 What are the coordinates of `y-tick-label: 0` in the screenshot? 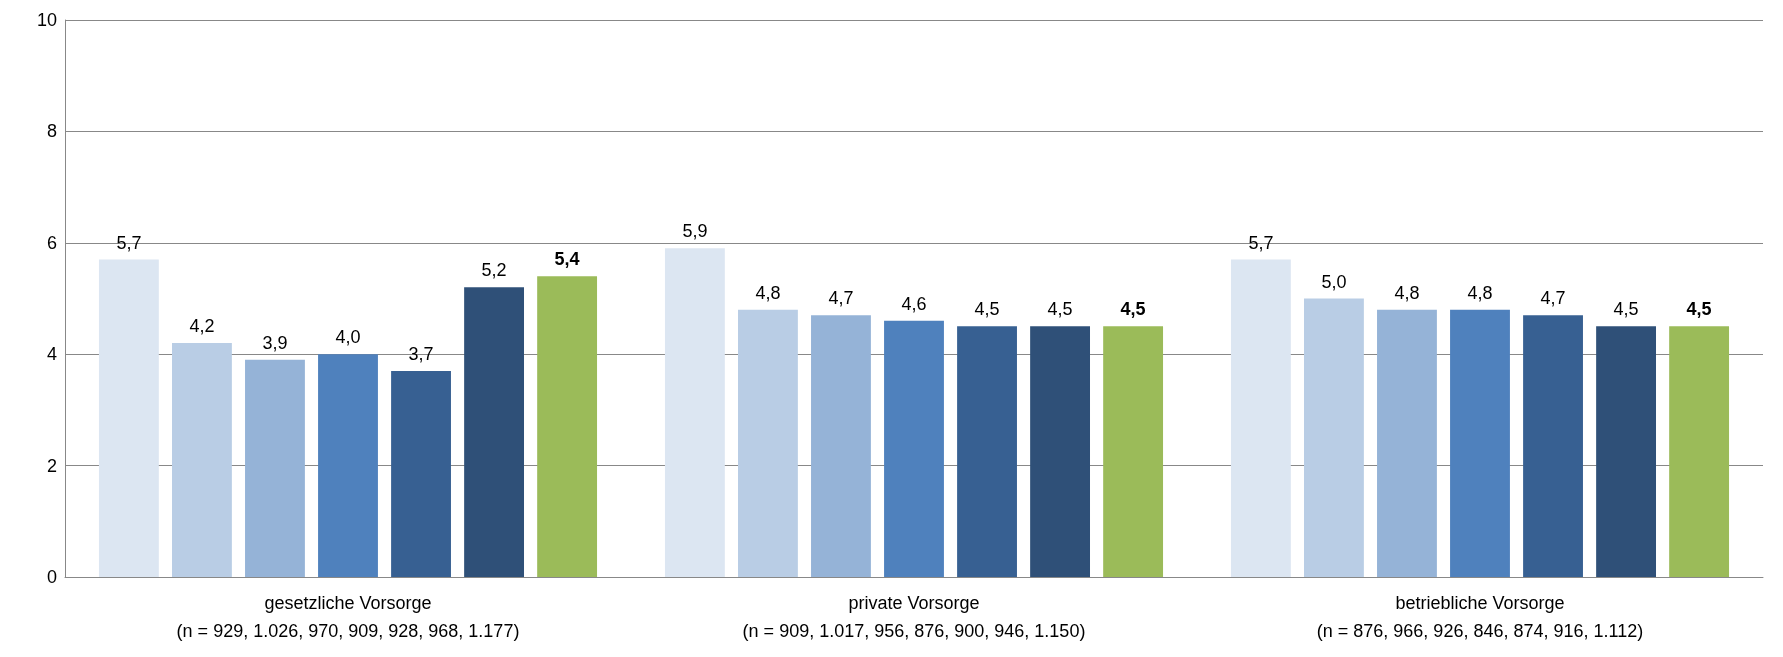 It's located at (51, 577).